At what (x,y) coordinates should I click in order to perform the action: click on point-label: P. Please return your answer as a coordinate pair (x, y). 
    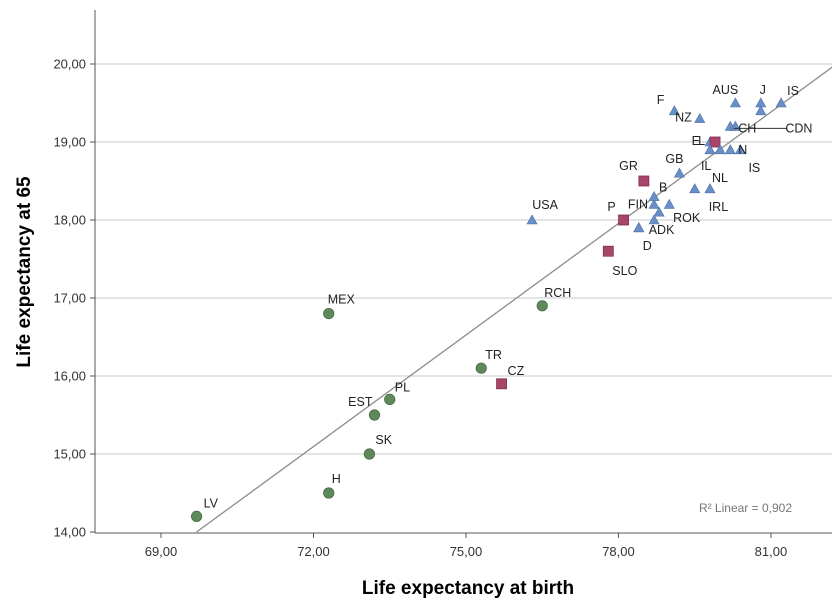
    Looking at the image, I should click on (611, 207).